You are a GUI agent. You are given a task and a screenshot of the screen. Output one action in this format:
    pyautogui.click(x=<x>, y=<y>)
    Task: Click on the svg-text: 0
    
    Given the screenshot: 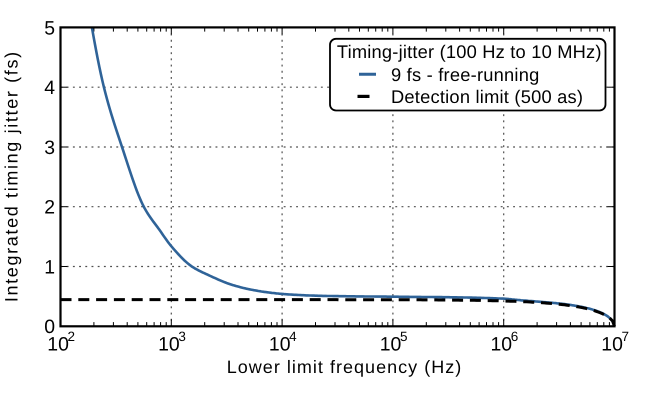 What is the action you would take?
    pyautogui.click(x=49, y=327)
    